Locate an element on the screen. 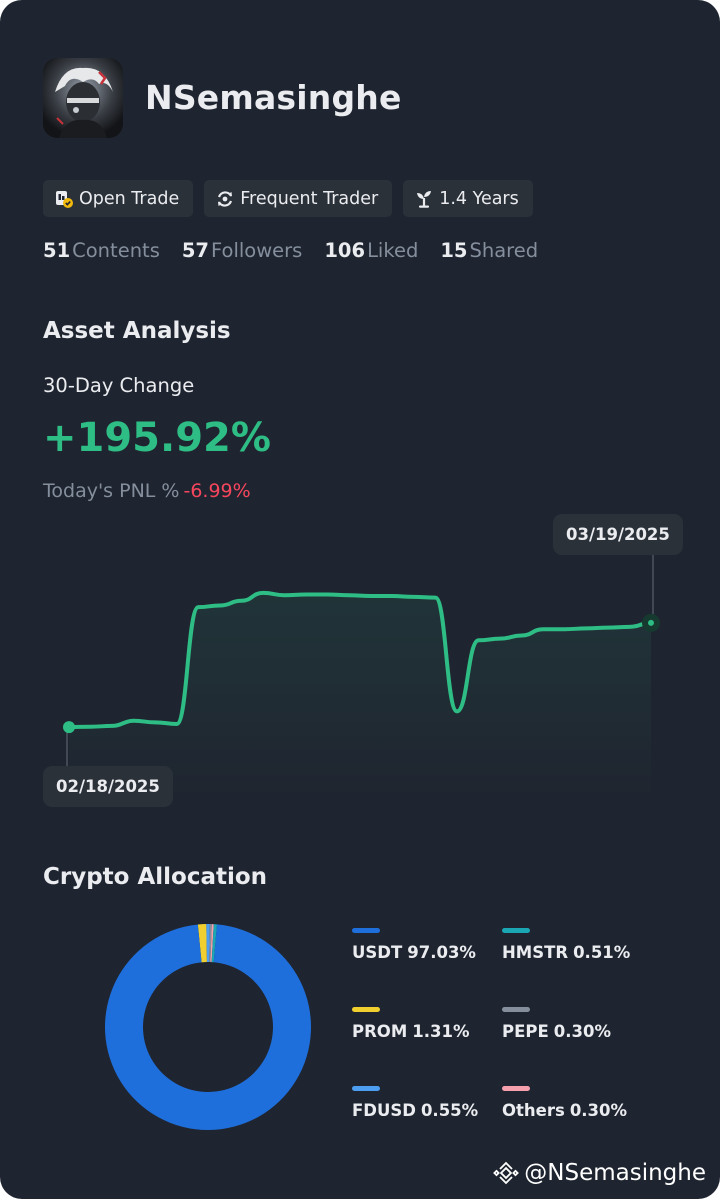 Image resolution: width=720 pixels, height=1199 pixels. change-label: 30-Day Change is located at coordinates (119, 385).